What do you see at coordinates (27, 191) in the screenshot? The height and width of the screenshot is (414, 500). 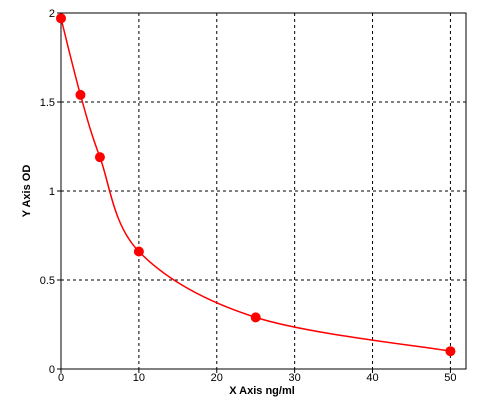 I see `y-axis-label: Y Axis OD` at bounding box center [27, 191].